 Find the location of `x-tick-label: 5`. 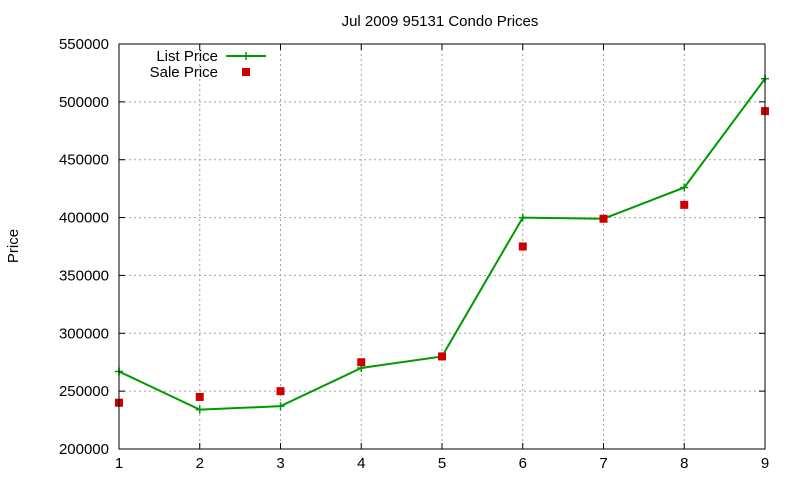

x-tick-label: 5 is located at coordinates (442, 463).